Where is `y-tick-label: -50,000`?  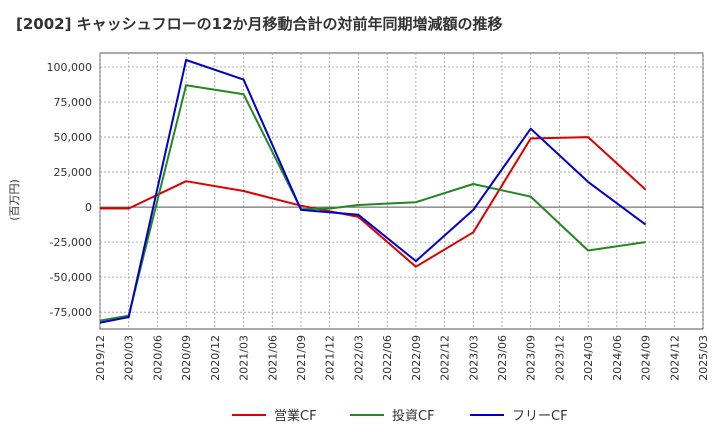 y-tick-label: -50,000 is located at coordinates (71, 277).